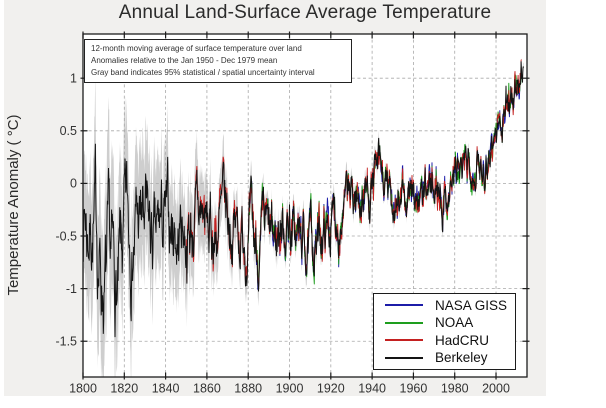 This screenshot has height=408, width=606. Describe the element at coordinates (166, 389) in the screenshot. I see `x-tick-label: 1840` at that location.